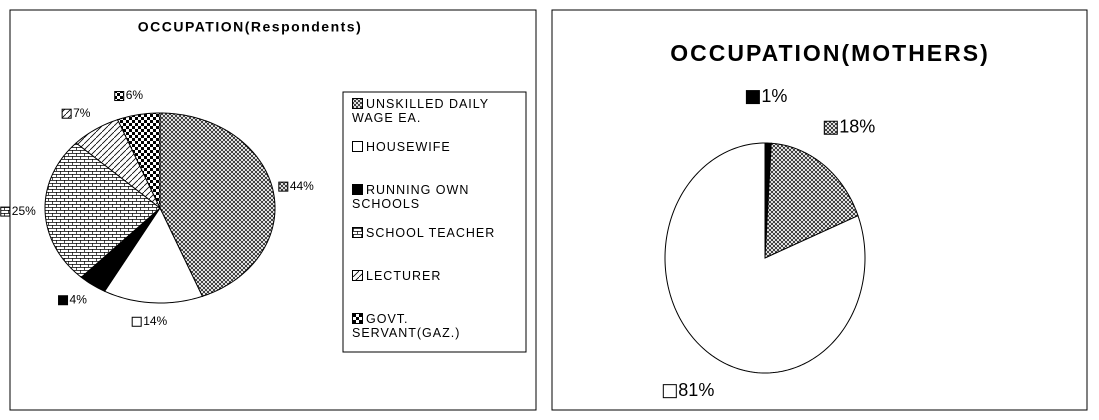 This screenshot has width=1099, height=420. I want to click on data-label: 25%, so click(24, 211).